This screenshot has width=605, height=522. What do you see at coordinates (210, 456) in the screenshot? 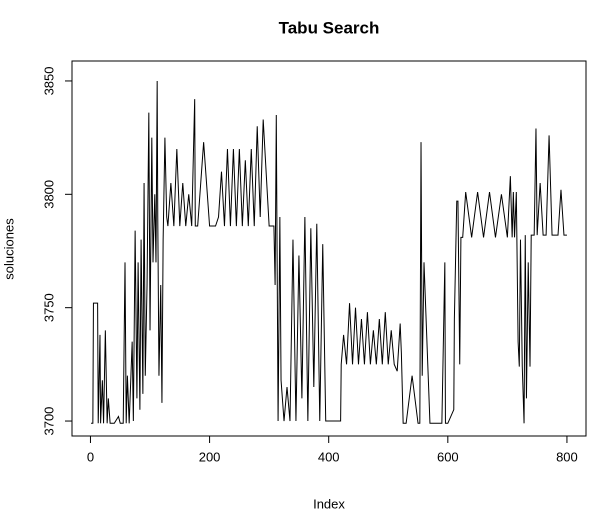
I see `x-tick-label: 200` at bounding box center [210, 456].